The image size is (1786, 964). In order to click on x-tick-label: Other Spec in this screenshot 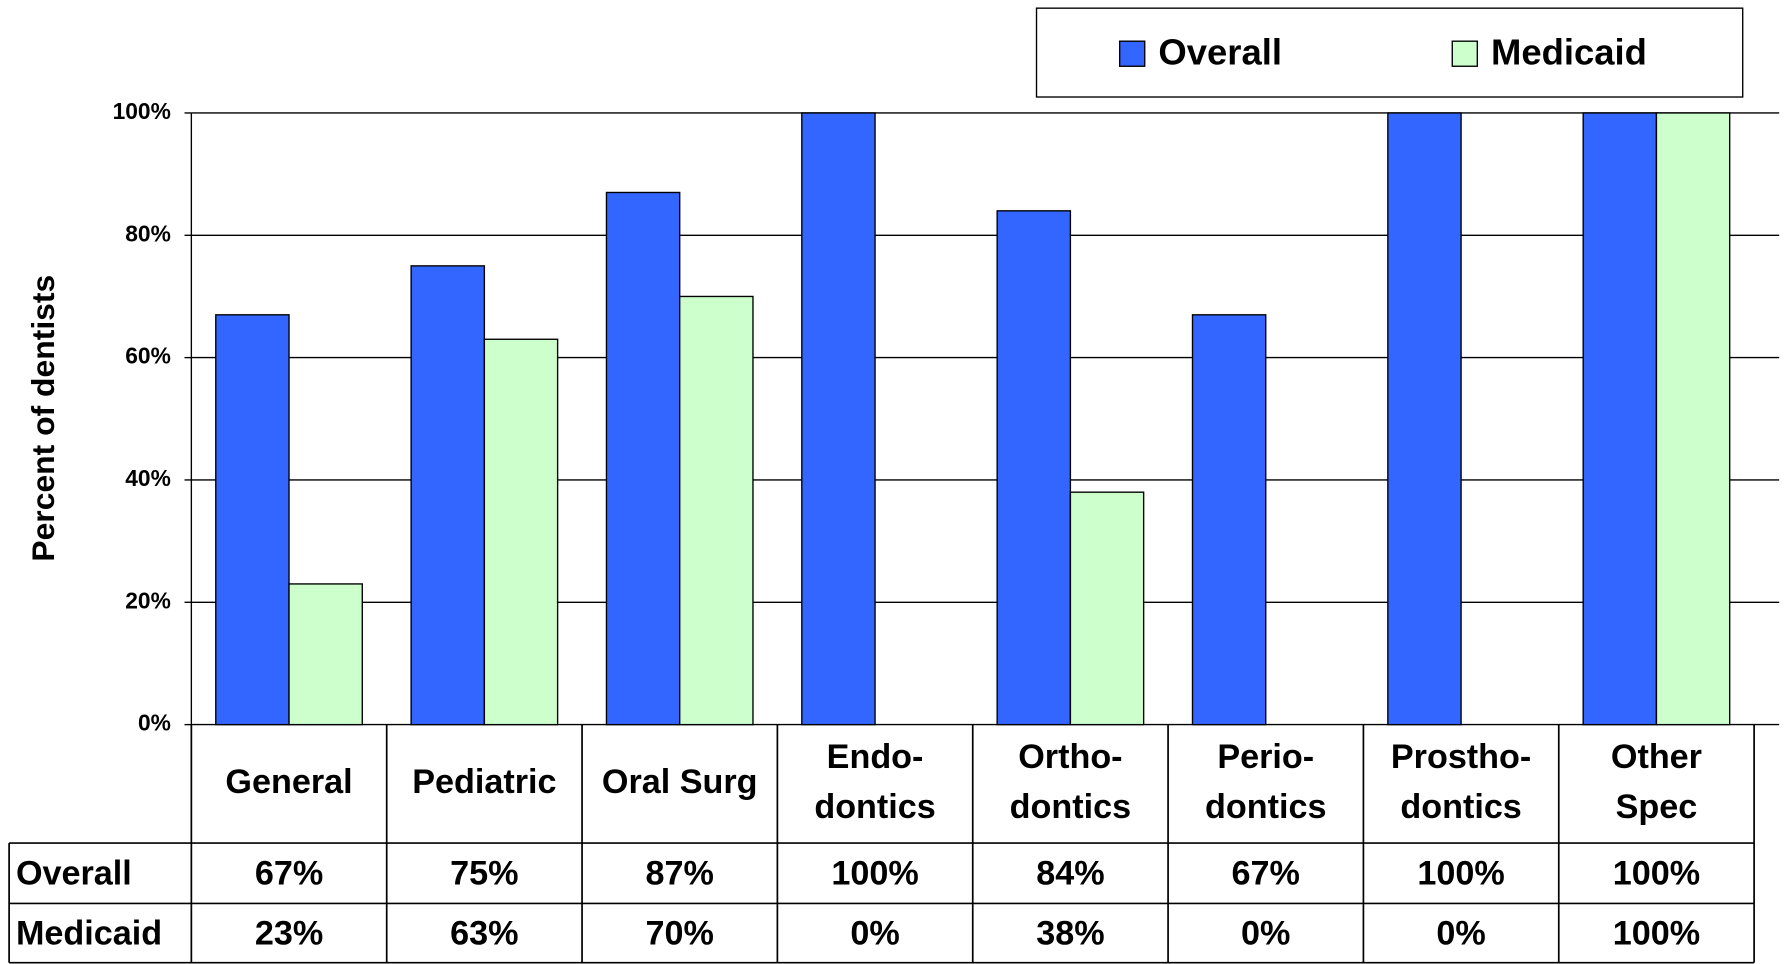, I will do `click(1656, 782)`.